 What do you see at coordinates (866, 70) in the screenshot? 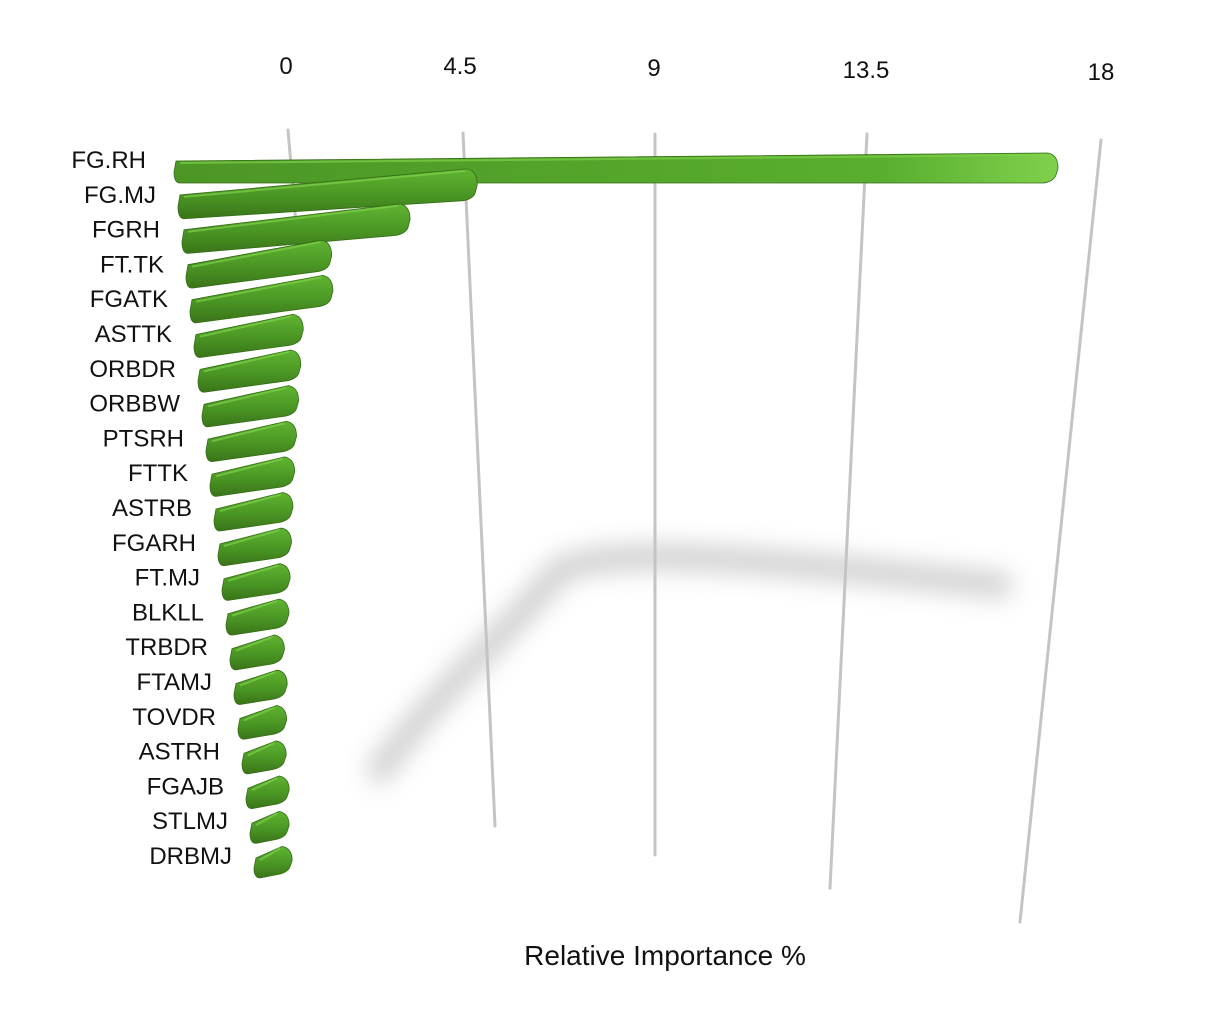
I see `x-tick-label: 13.5` at bounding box center [866, 70].